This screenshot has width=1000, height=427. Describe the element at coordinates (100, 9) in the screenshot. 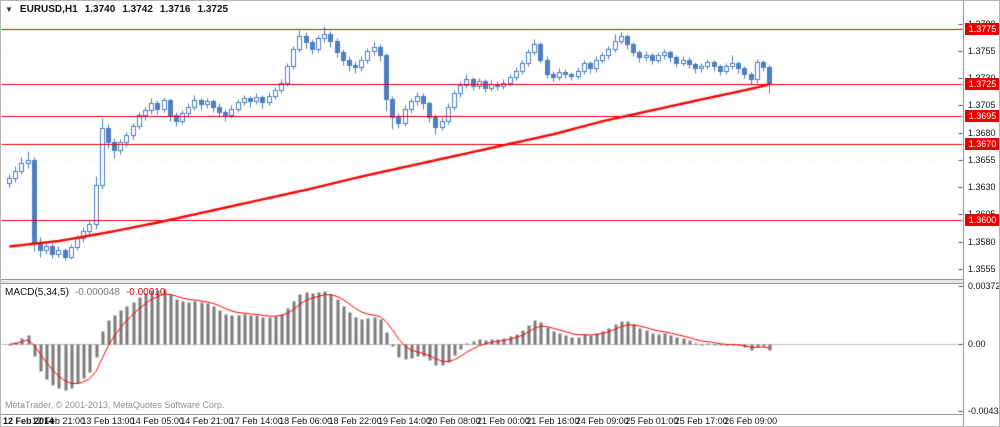

I see `ohlc-open: 1.3740` at that location.